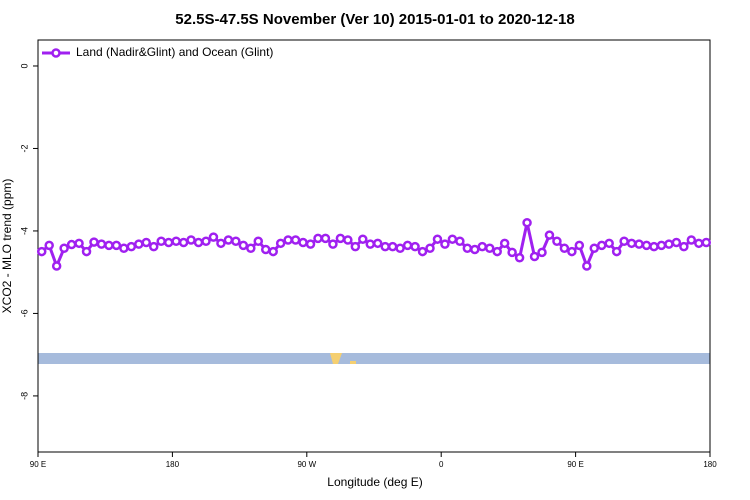 The image size is (750, 500). What do you see at coordinates (374, 358) in the screenshot?
I see `surface-band` at bounding box center [374, 358].